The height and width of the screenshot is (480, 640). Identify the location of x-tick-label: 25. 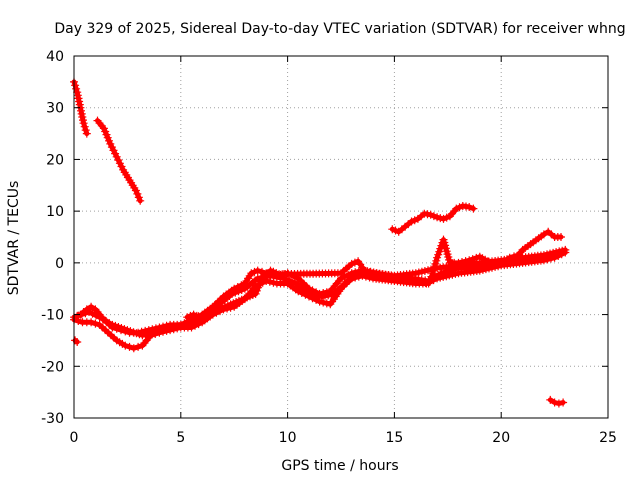
(608, 438).